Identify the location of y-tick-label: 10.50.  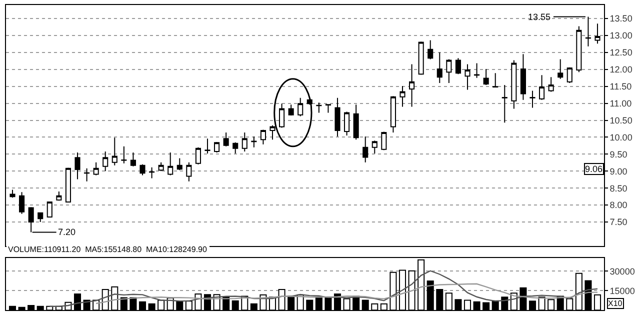
(621, 120).